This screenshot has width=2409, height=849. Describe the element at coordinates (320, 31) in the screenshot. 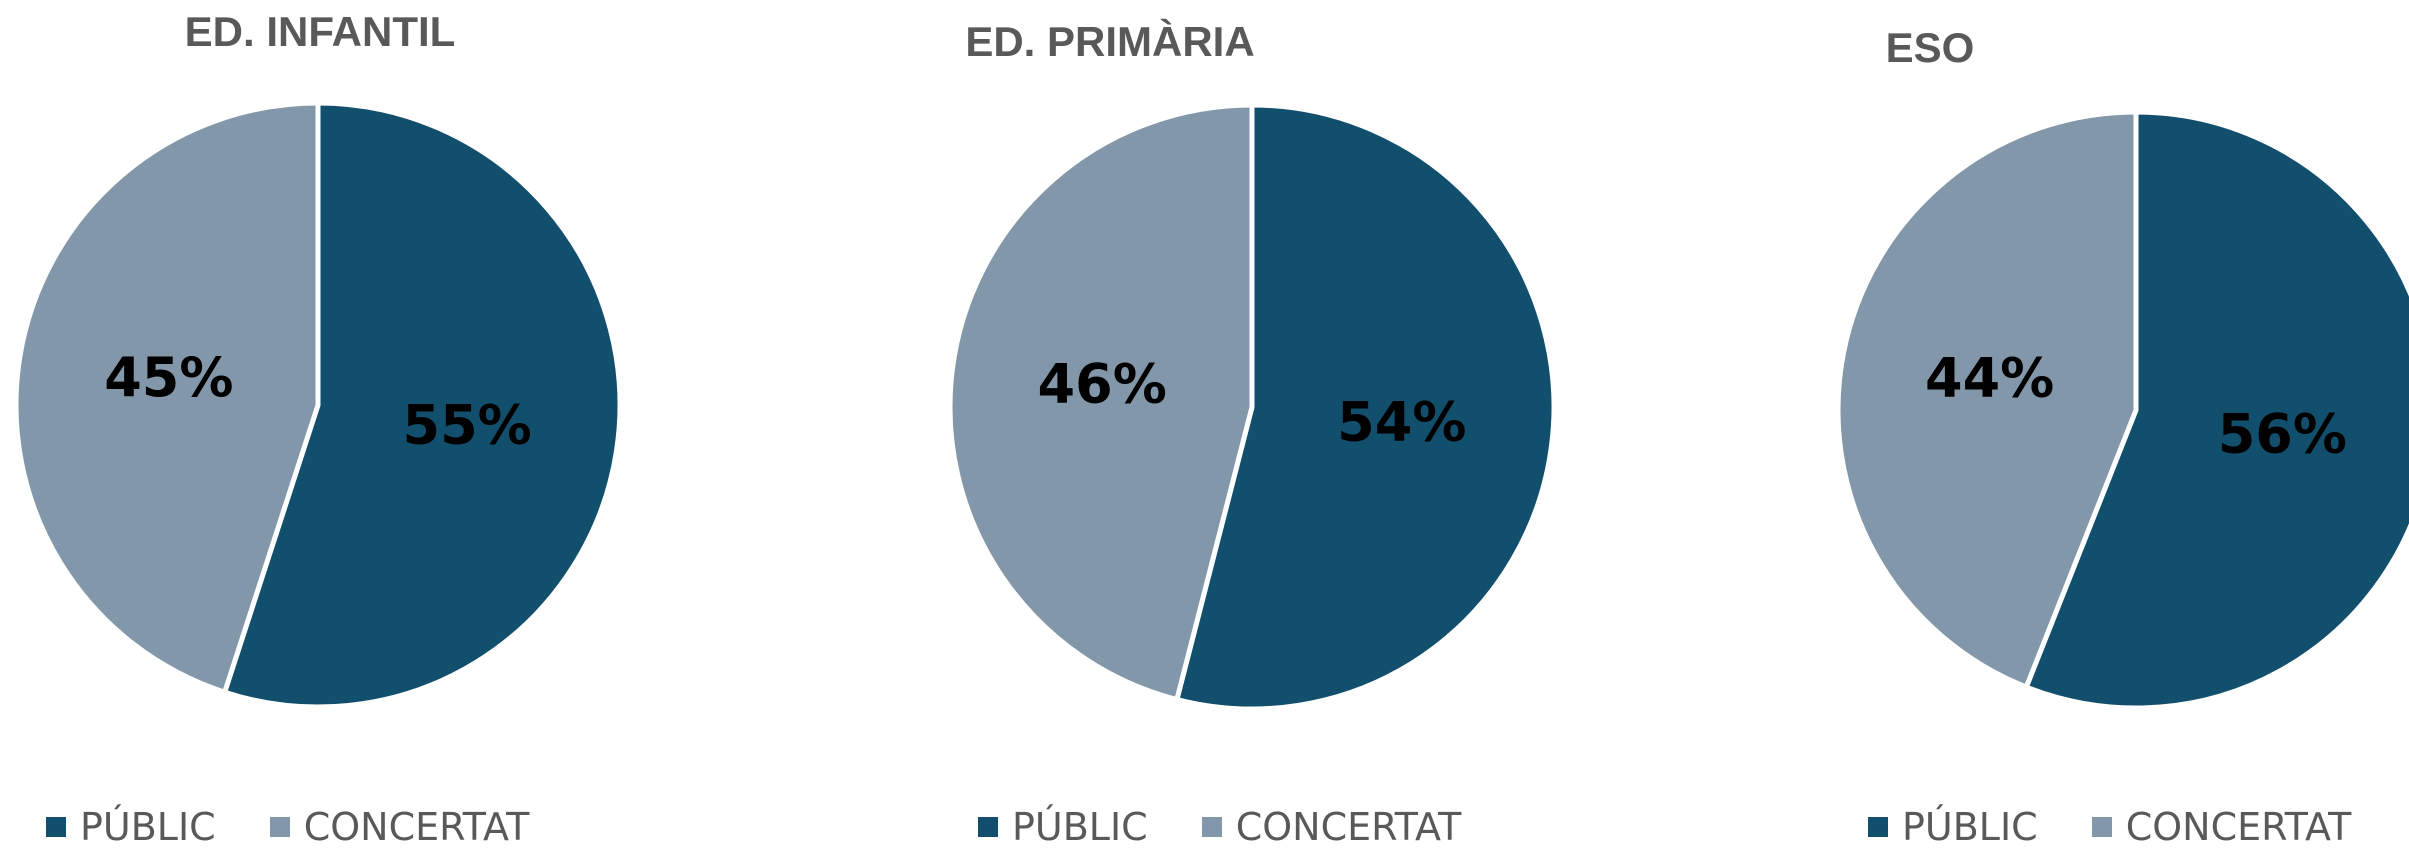

I see `chart-title: ED. INFANTIL` at that location.